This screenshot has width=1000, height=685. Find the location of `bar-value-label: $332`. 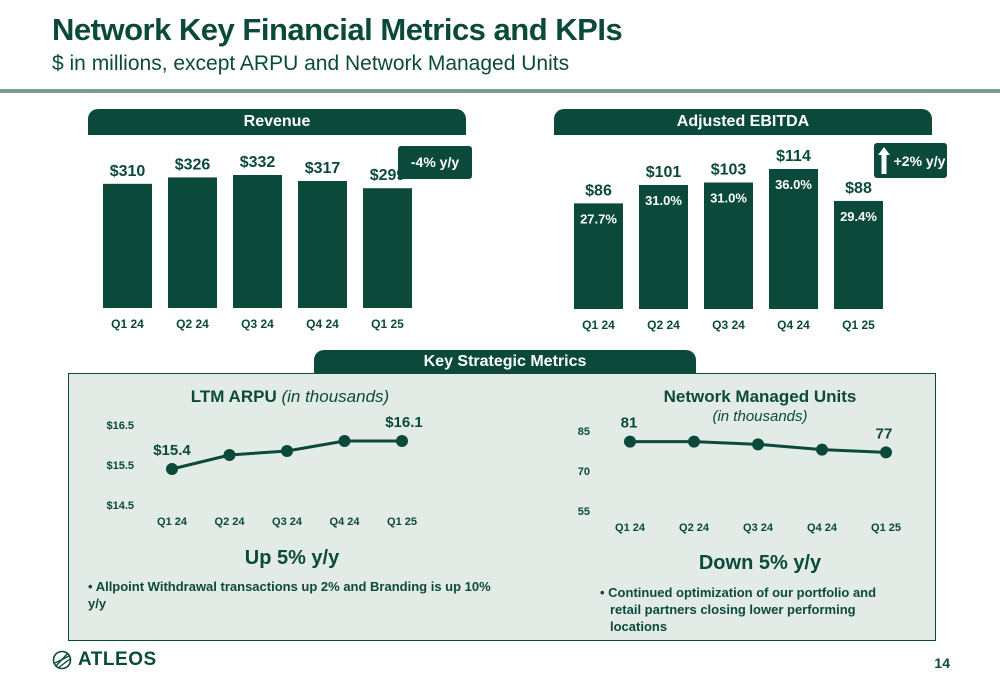

bar-value-label: $332 is located at coordinates (258, 162).